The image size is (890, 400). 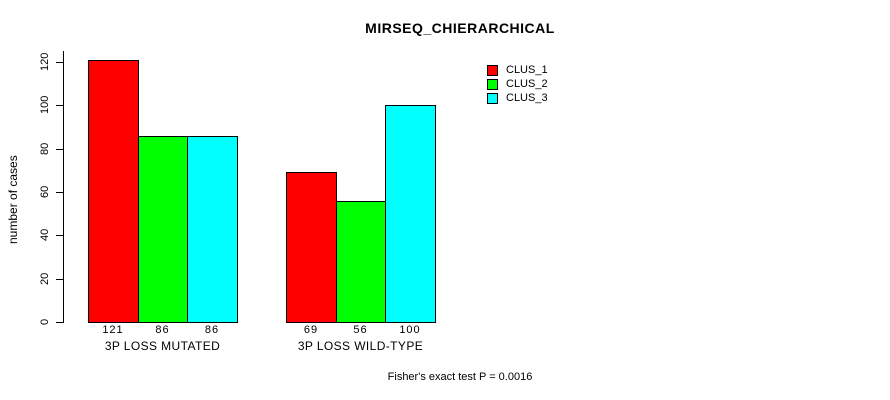 I want to click on legend-label: CLUS_1, so click(x=527, y=69).